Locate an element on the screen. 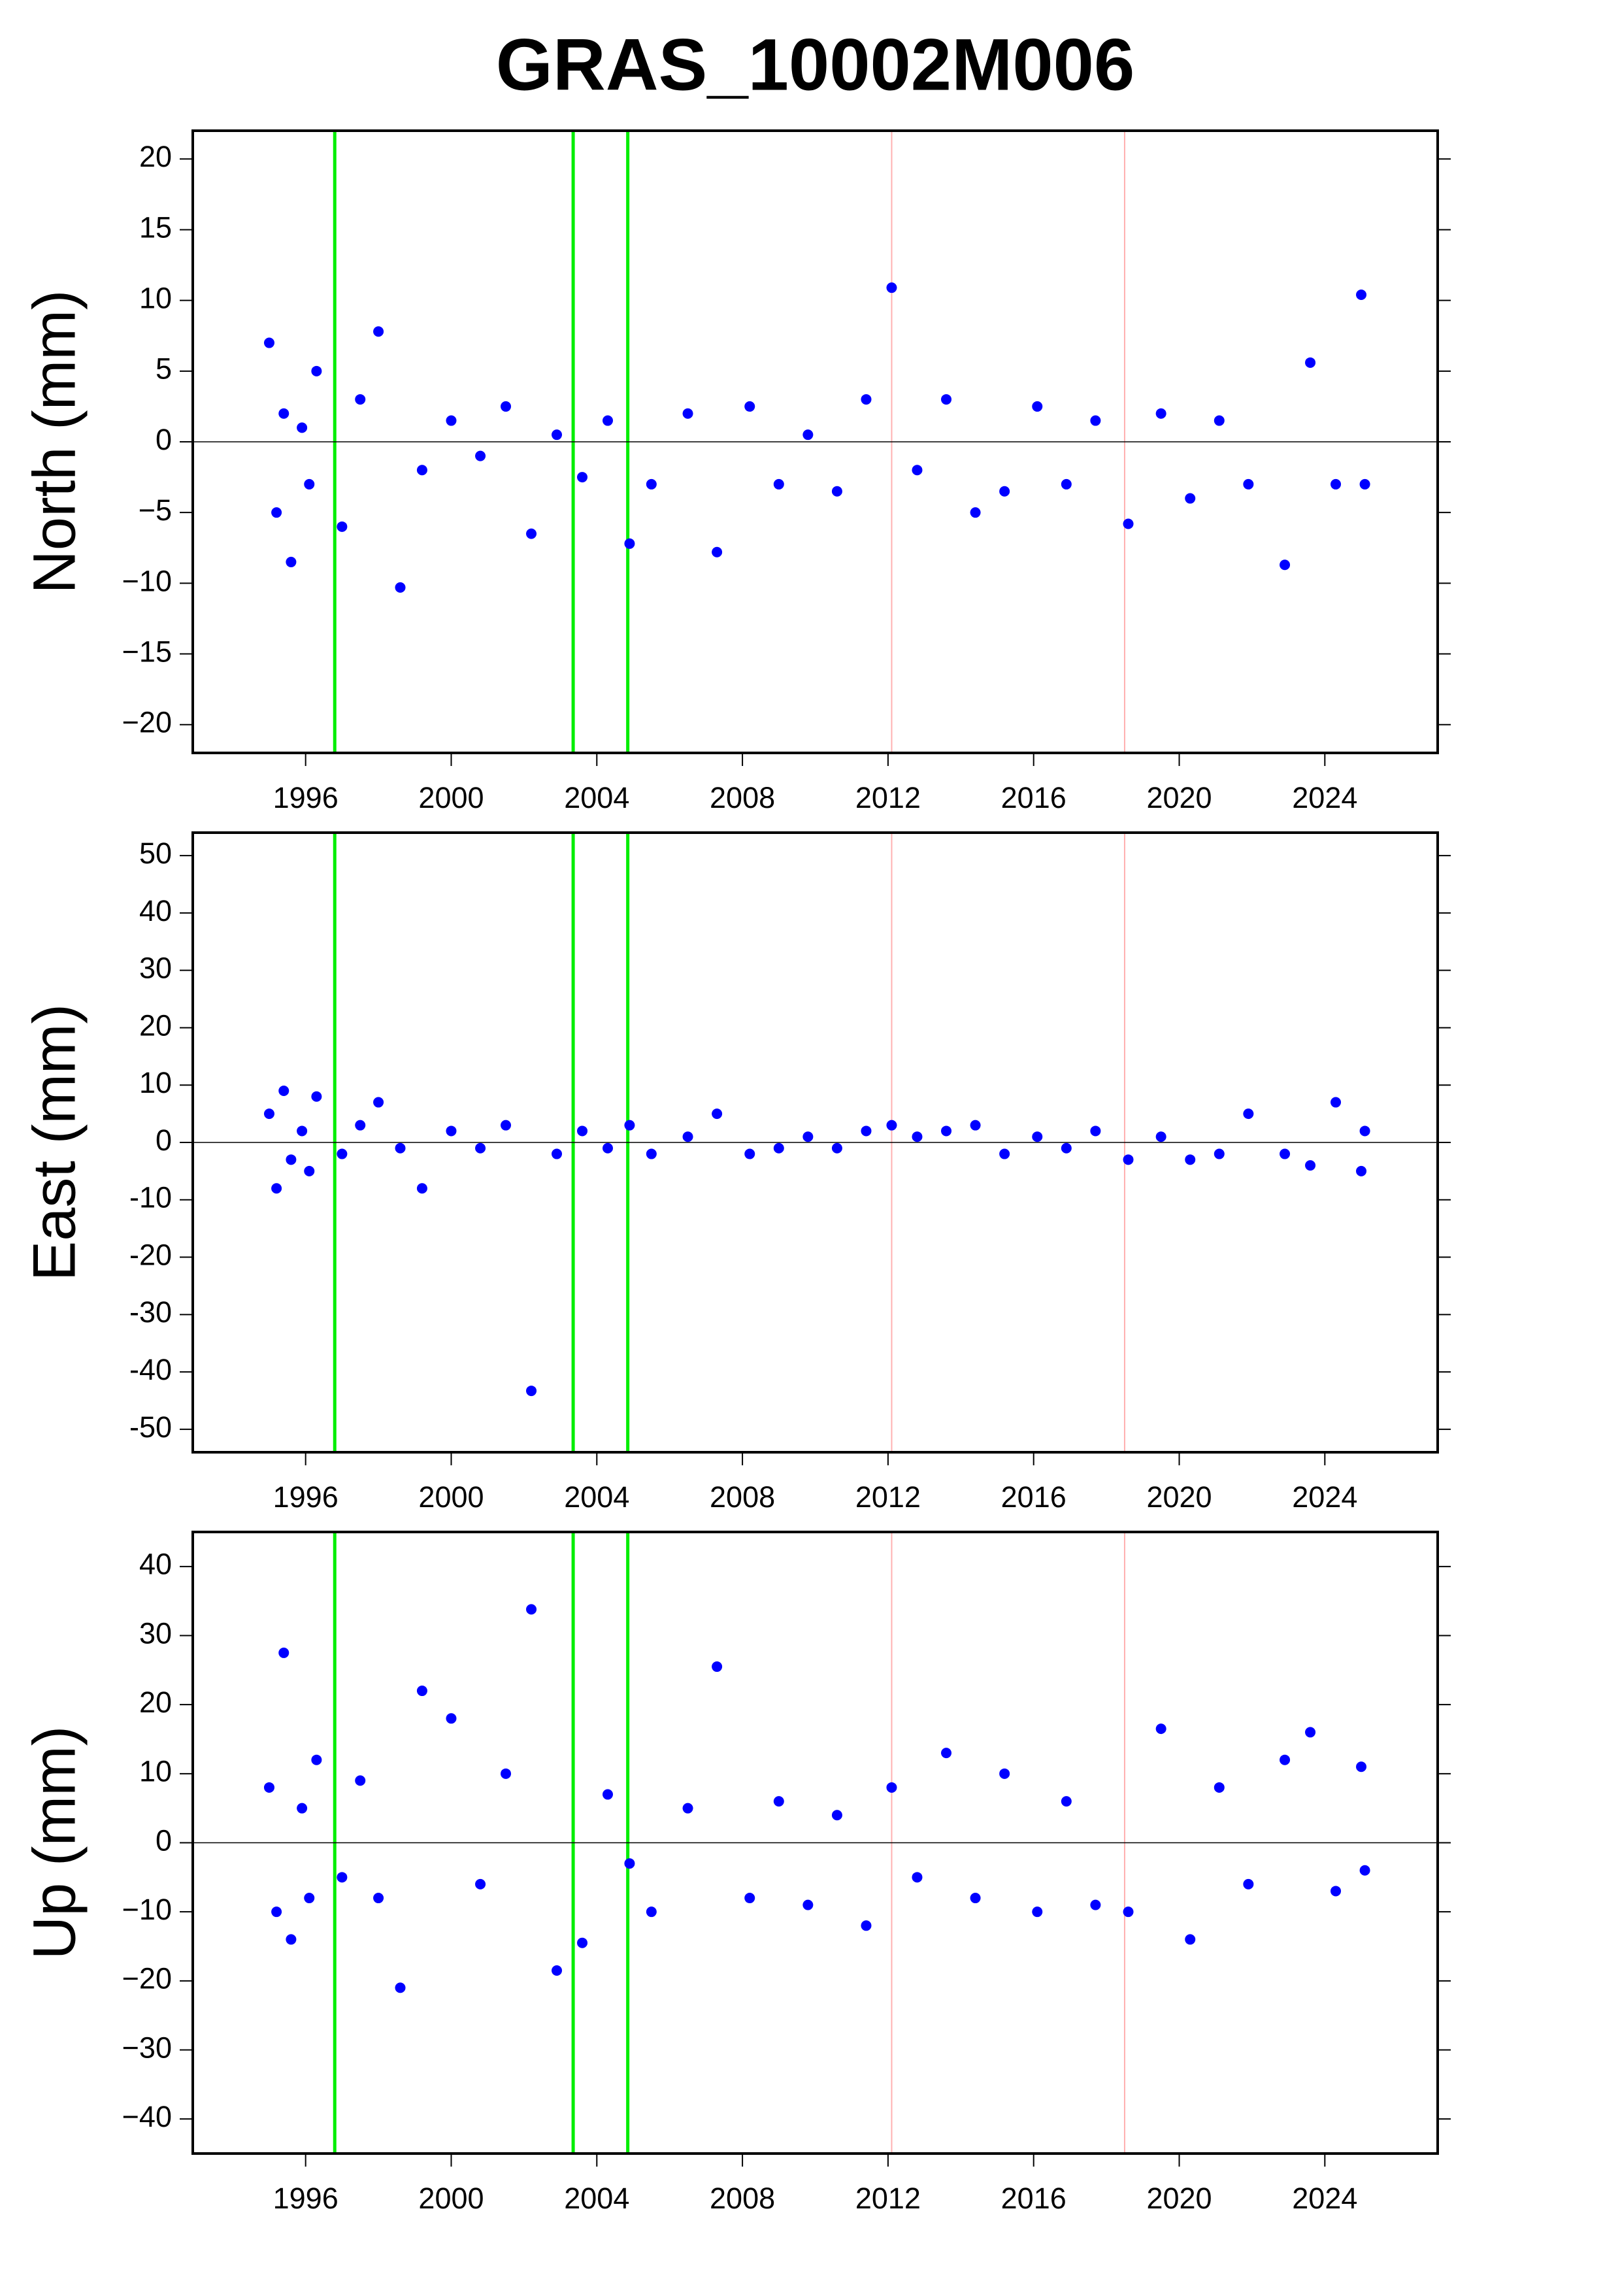 Image resolution: width=1620 pixels, height=2296 pixels. y-tick-label: −40 is located at coordinates (147, 2116).